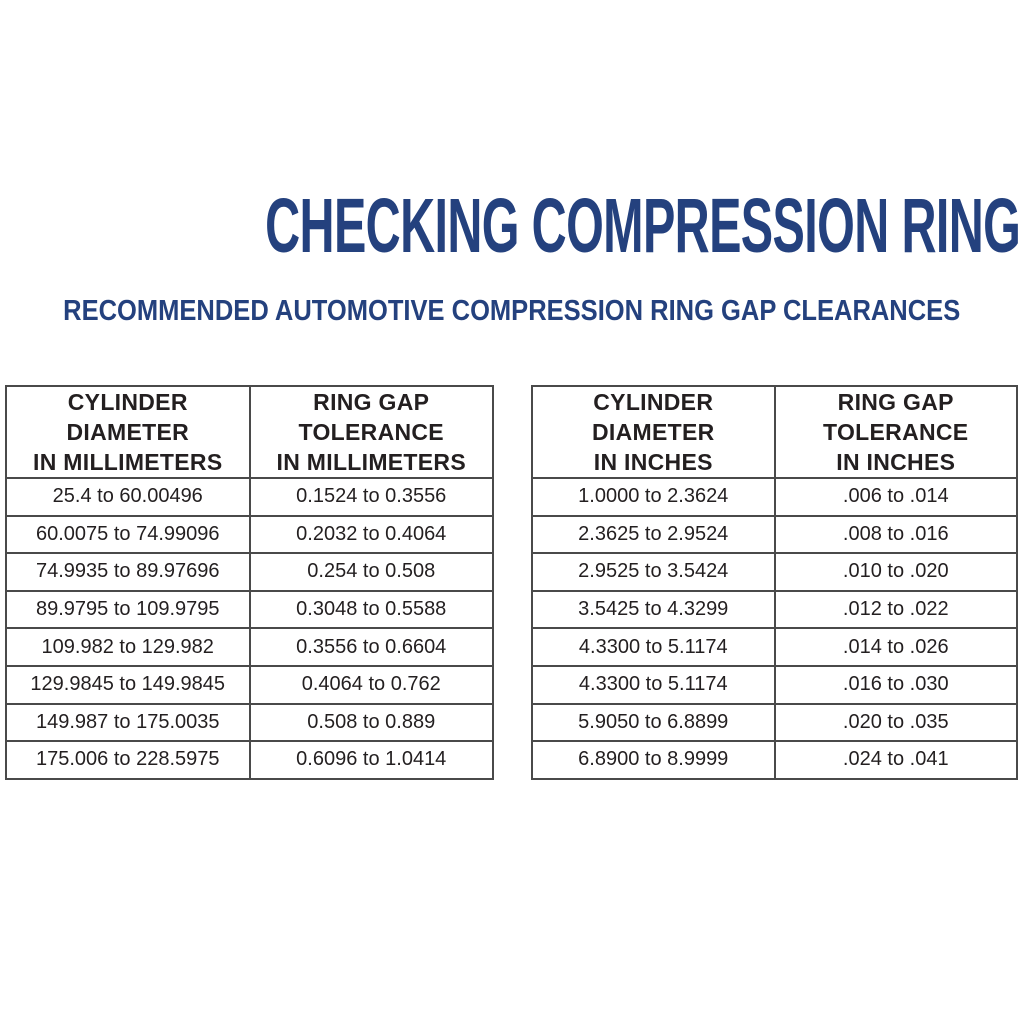  I want to click on table-row: 1.0000 to 2.3624.006 to .014, so click(774, 497).